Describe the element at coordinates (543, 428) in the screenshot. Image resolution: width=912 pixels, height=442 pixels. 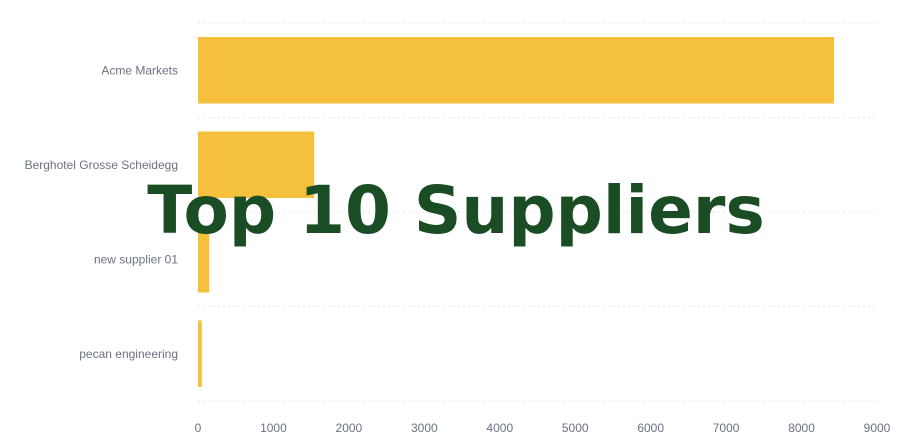
I see `x-axis-ticks: 0 1000 2000 3000 4000 5000 6000 7000 8000 9000` at that location.